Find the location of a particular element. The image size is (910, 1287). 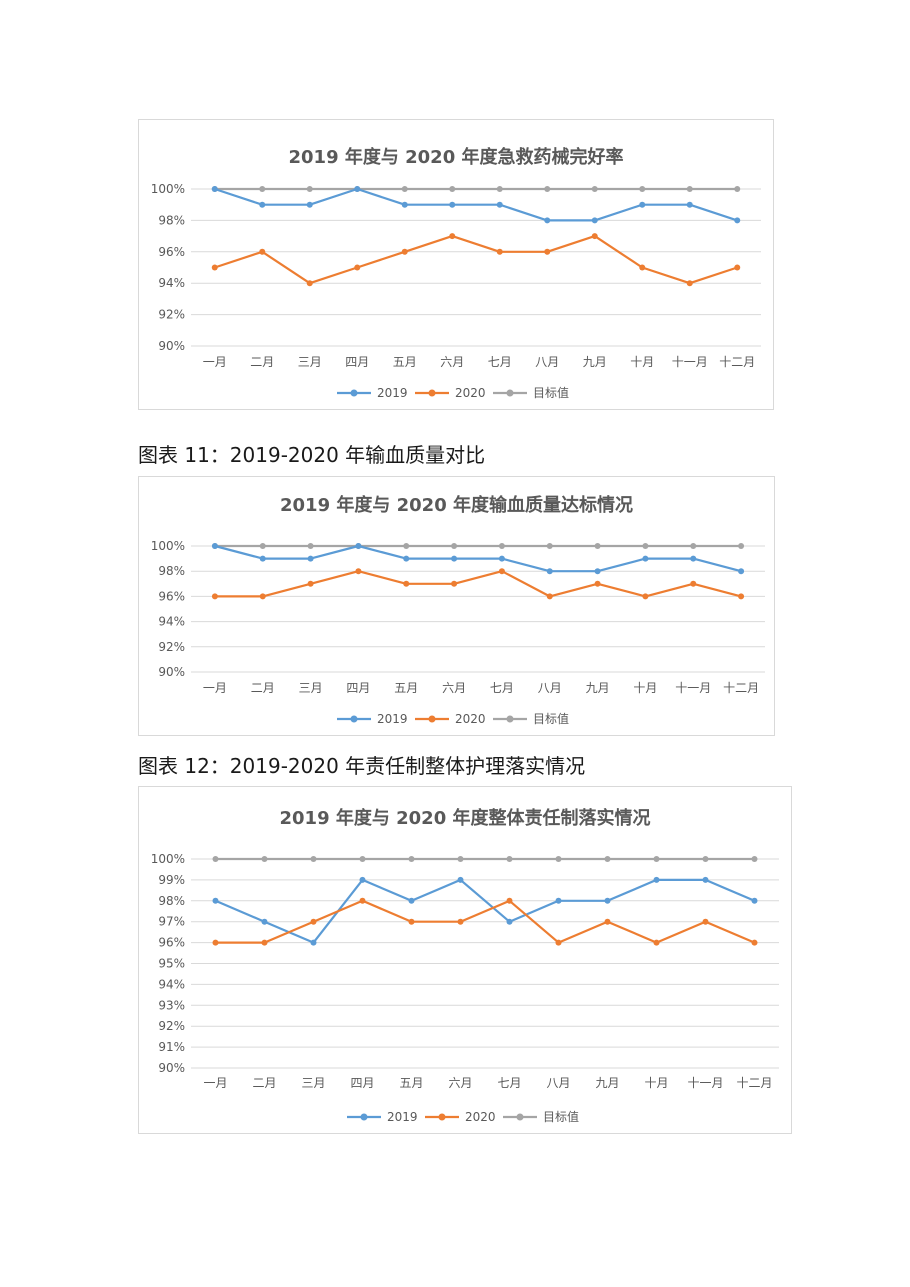

y-tick-label: 91% is located at coordinates (171, 1047).